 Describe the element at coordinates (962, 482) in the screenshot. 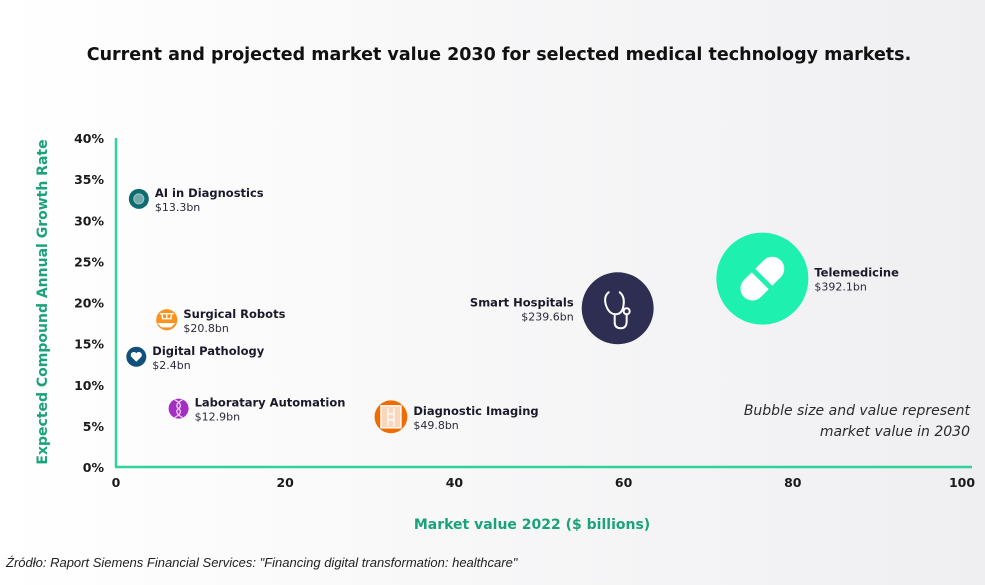

I see `x-tick-label: 100` at that location.